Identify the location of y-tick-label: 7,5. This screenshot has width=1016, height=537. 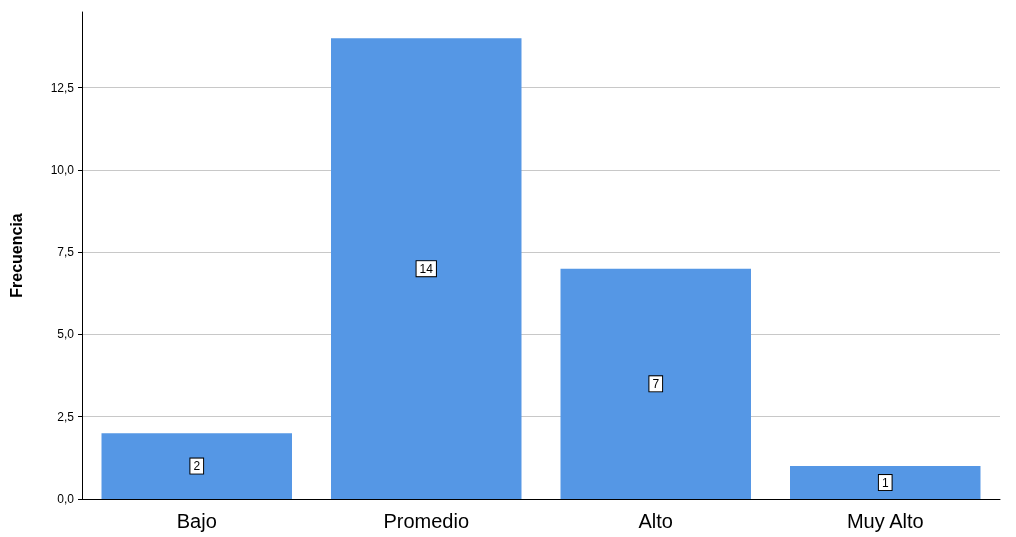
(66, 252).